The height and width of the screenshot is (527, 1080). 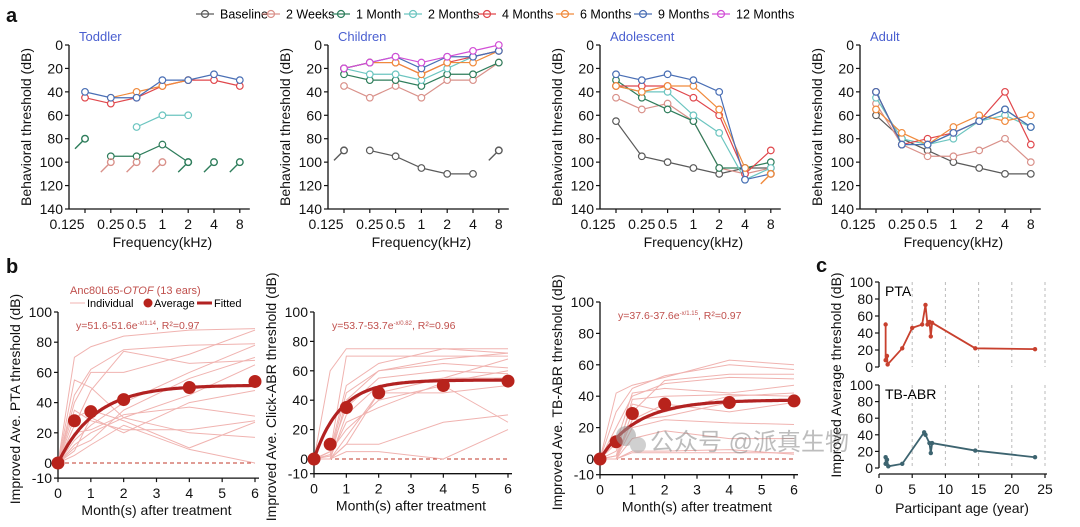 I want to click on fit-equation: y=51.6-51.6e-x/1.14, R²=0.97, so click(x=138, y=326).